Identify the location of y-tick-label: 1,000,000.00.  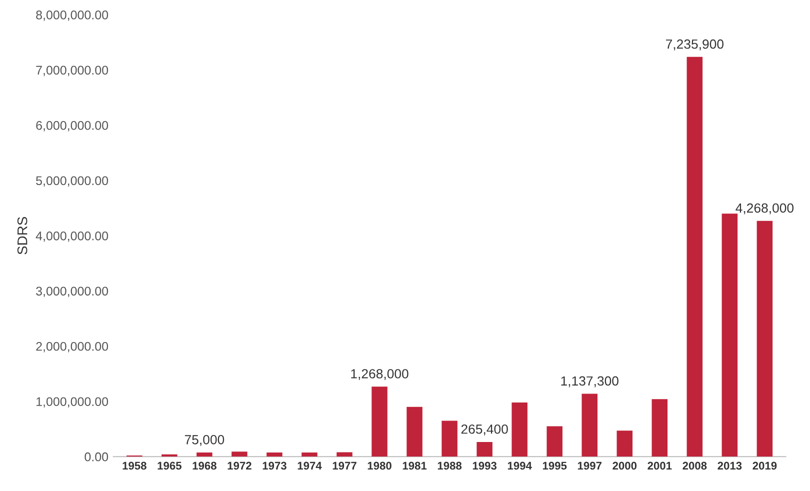
(72, 402).